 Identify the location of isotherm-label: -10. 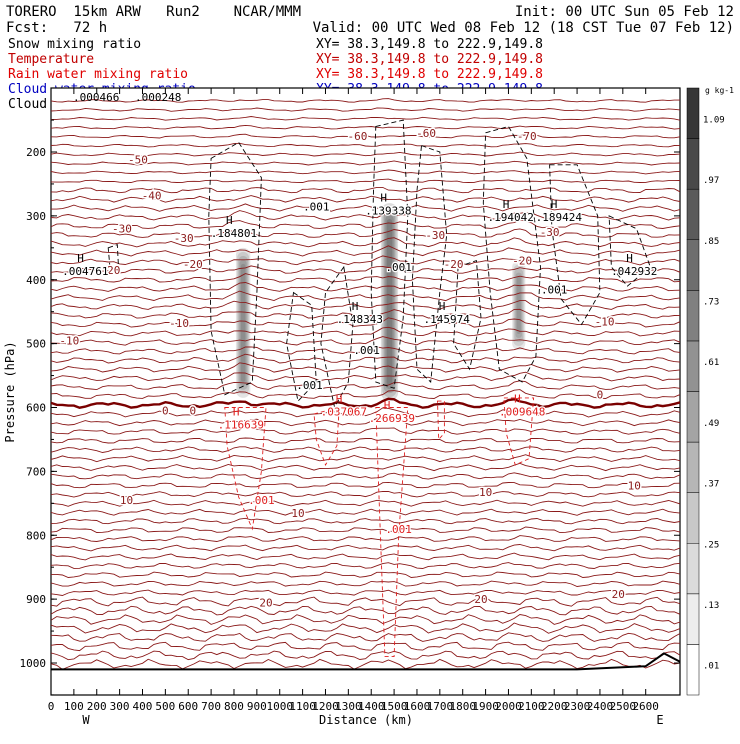
(69, 340).